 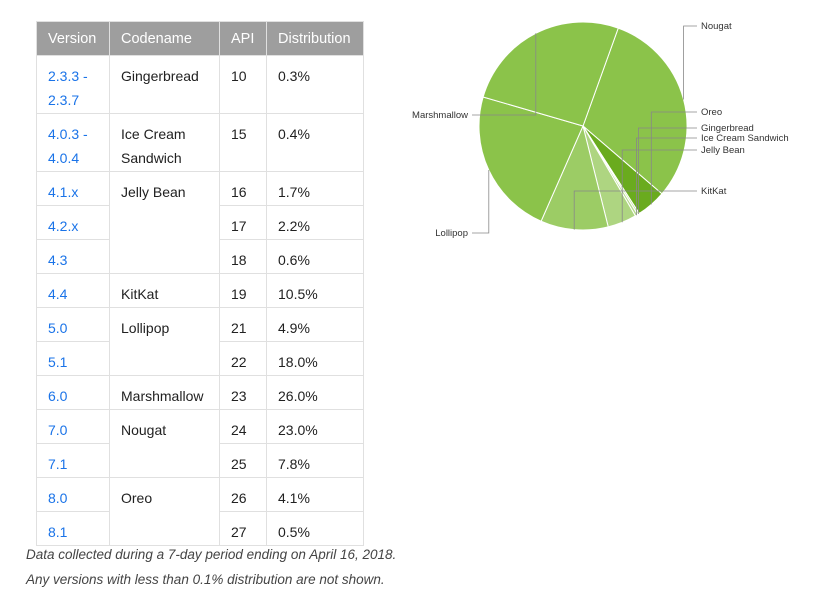 I want to click on version-cell: 8.0, so click(x=73, y=494).